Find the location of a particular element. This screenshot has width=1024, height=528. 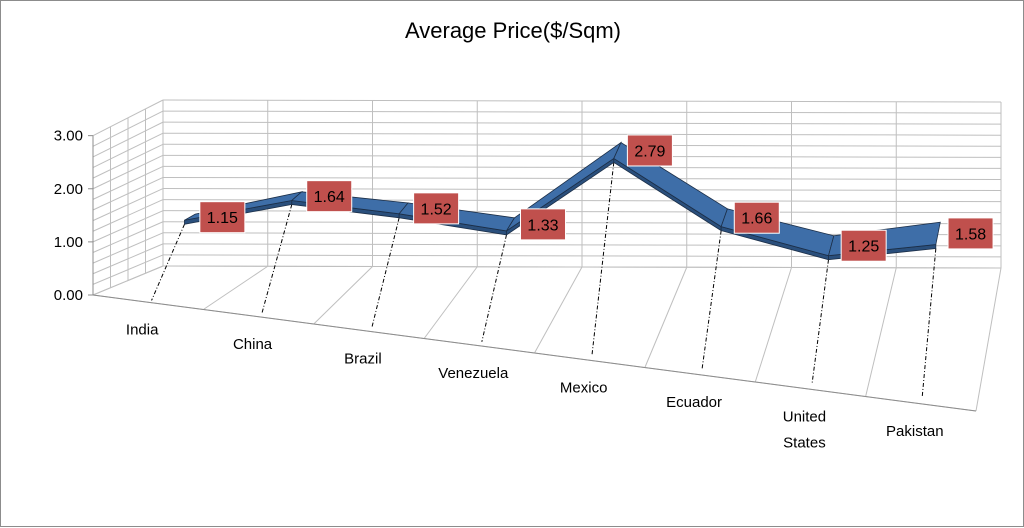

data-label: 1.52 is located at coordinates (436, 209).